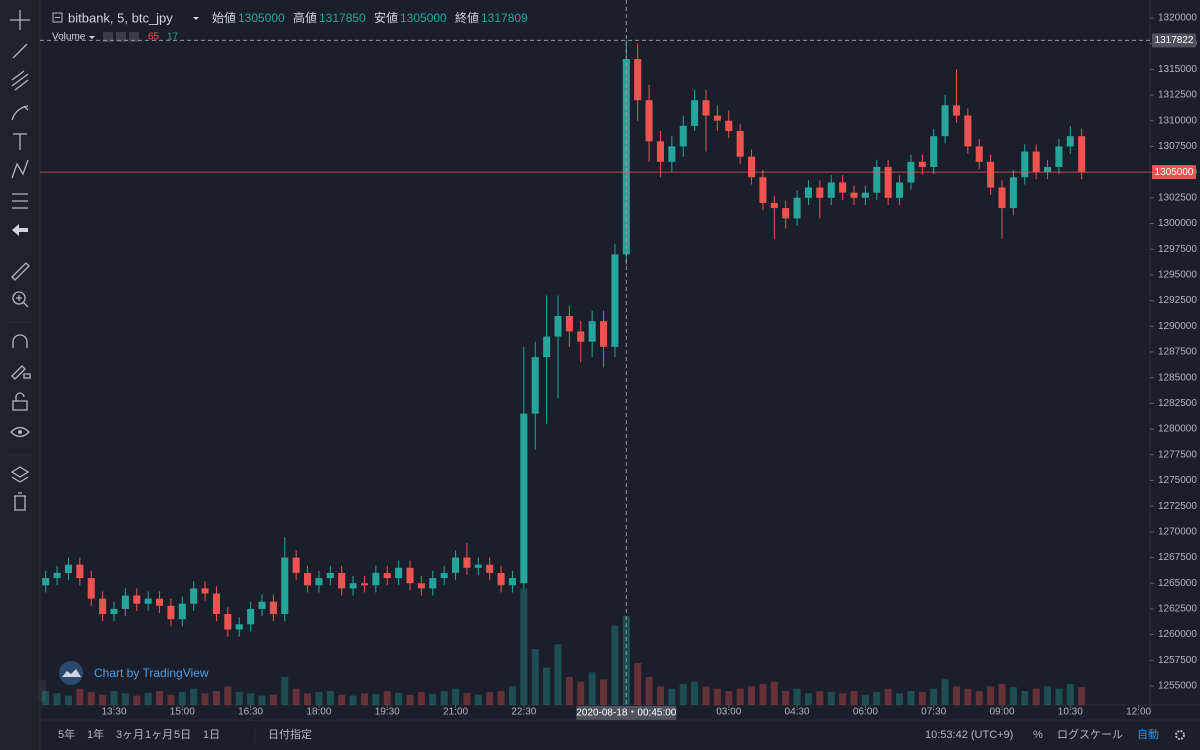 The height and width of the screenshot is (750, 1200). I want to click on crosshair-tool, so click(20, 20).